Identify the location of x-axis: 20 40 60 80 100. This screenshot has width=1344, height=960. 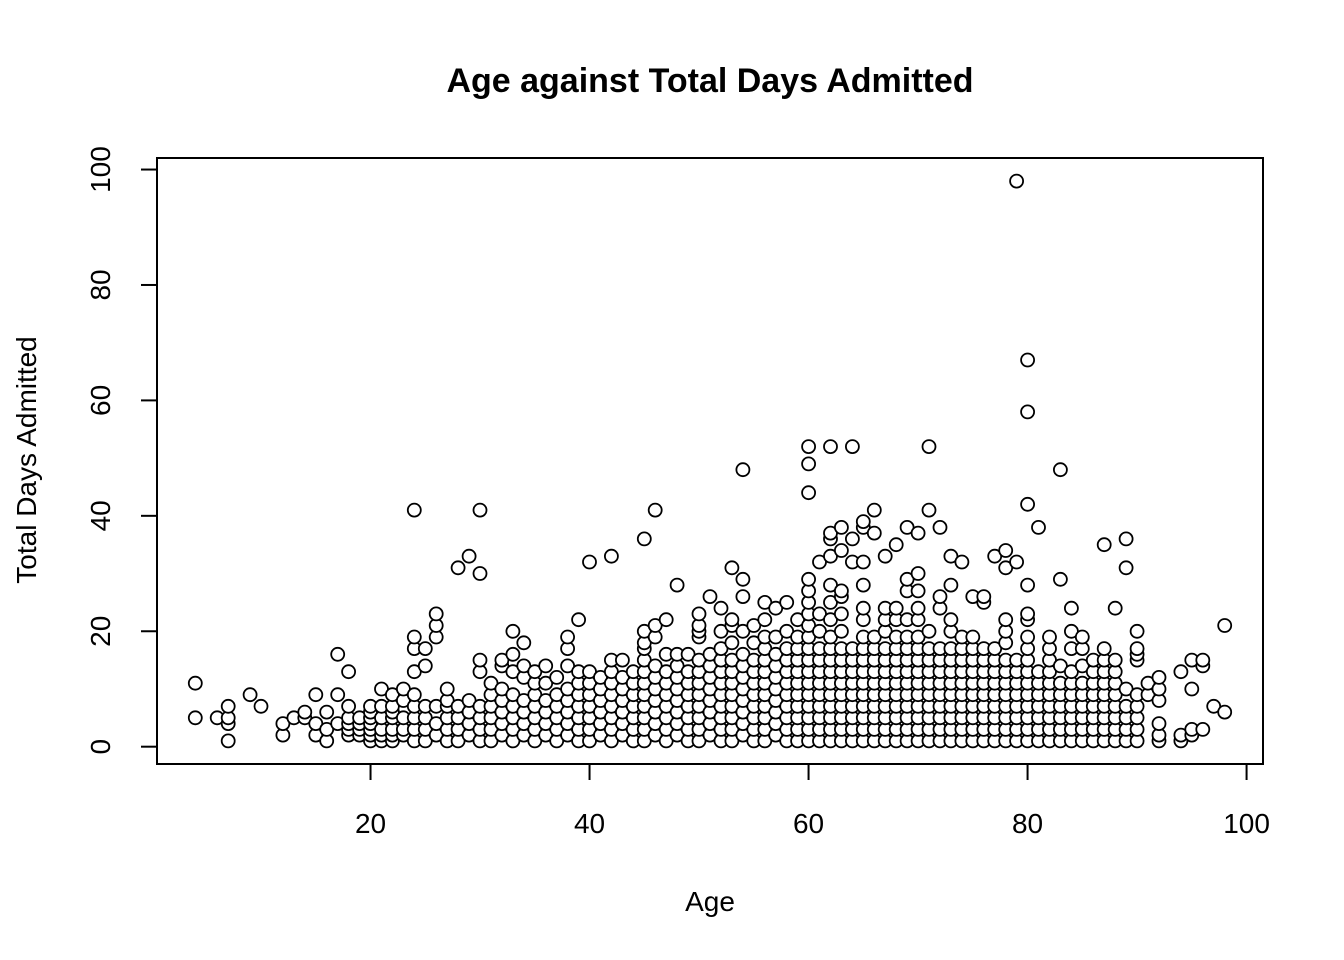
(812, 801).